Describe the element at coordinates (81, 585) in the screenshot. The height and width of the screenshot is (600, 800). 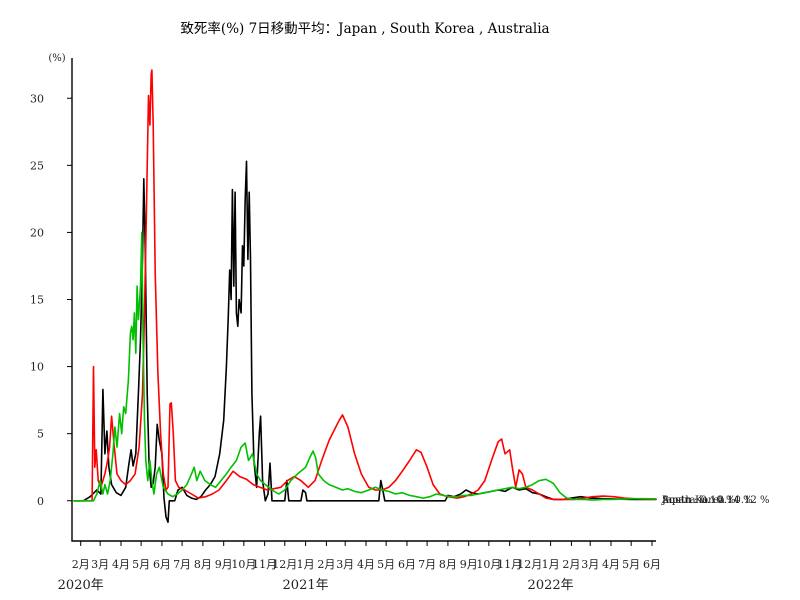
I see `year-label: 2020年` at that location.